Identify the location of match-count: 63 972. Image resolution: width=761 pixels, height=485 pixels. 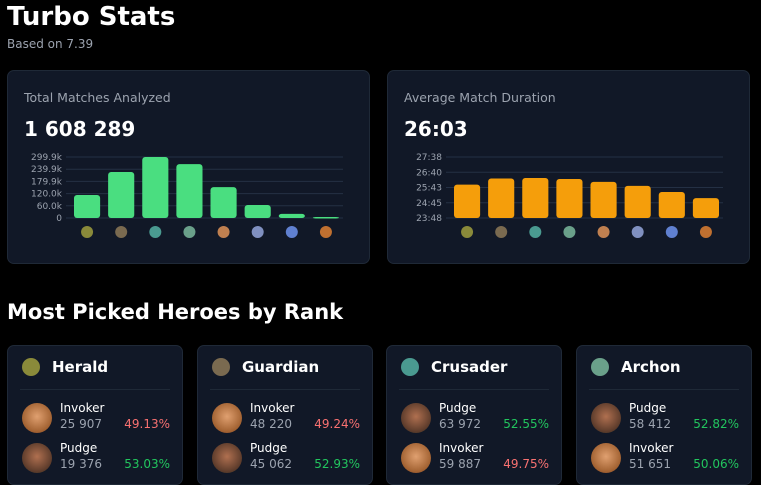
(460, 424).